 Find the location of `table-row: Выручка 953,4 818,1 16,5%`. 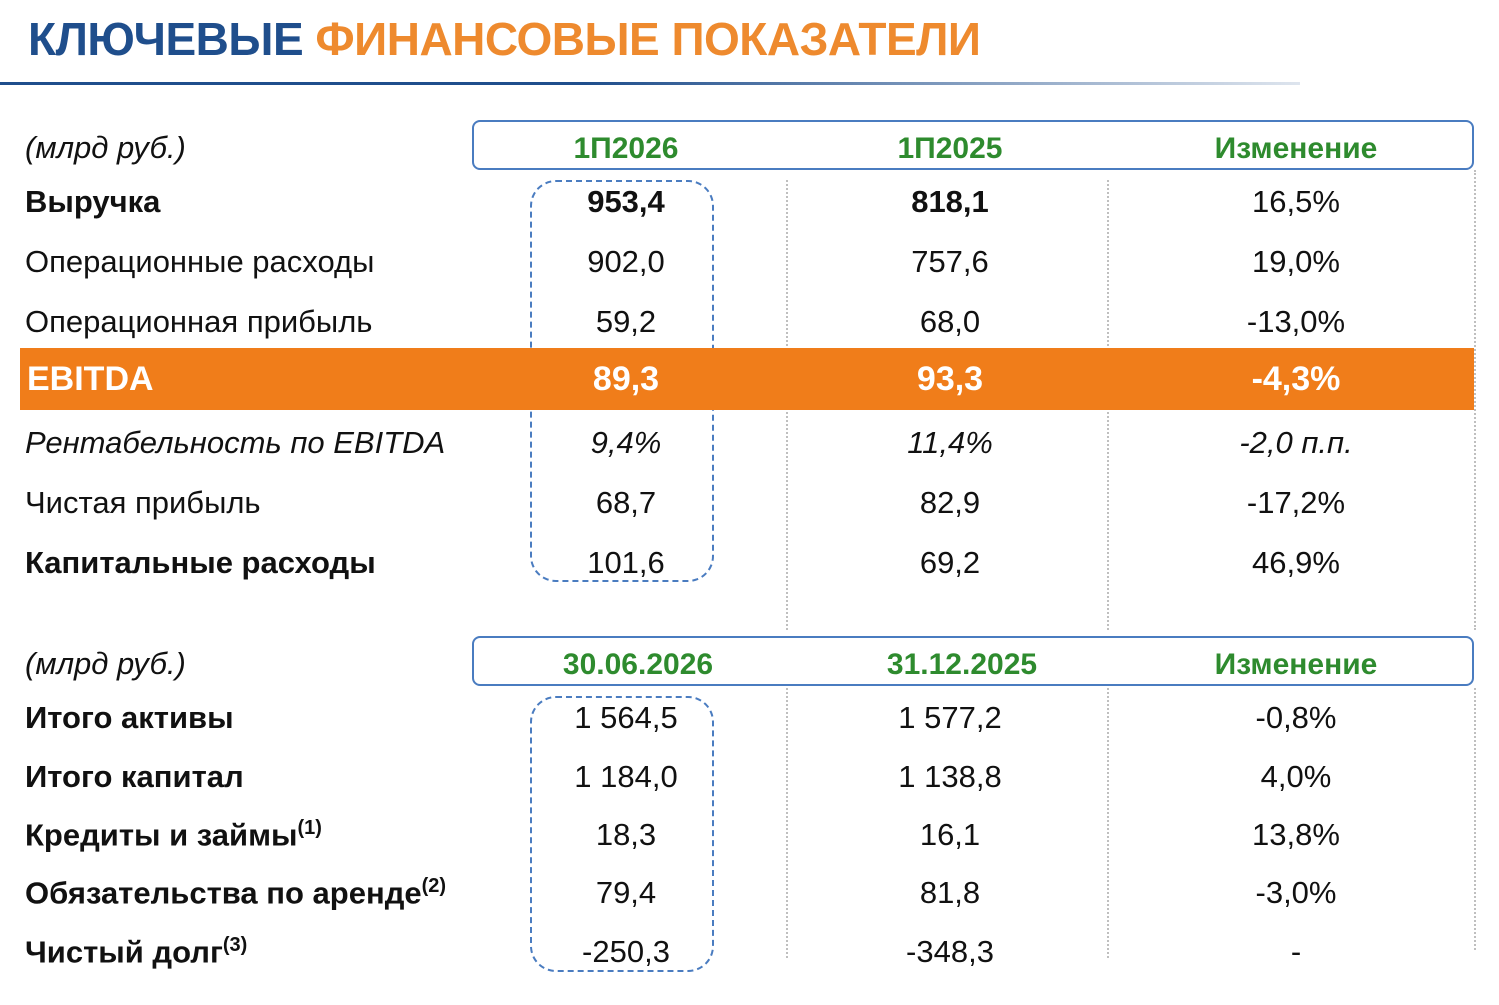

table-row: Выручка 953,4 818,1 16,5% is located at coordinates (749, 209).